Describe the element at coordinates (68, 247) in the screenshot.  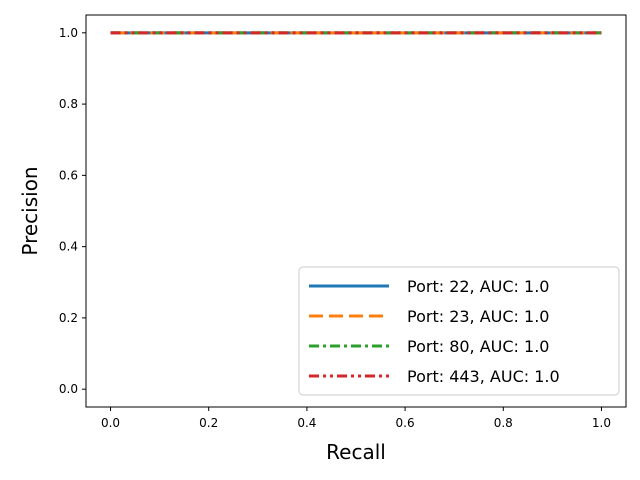
I see `y-tick-label: 0.4` at that location.